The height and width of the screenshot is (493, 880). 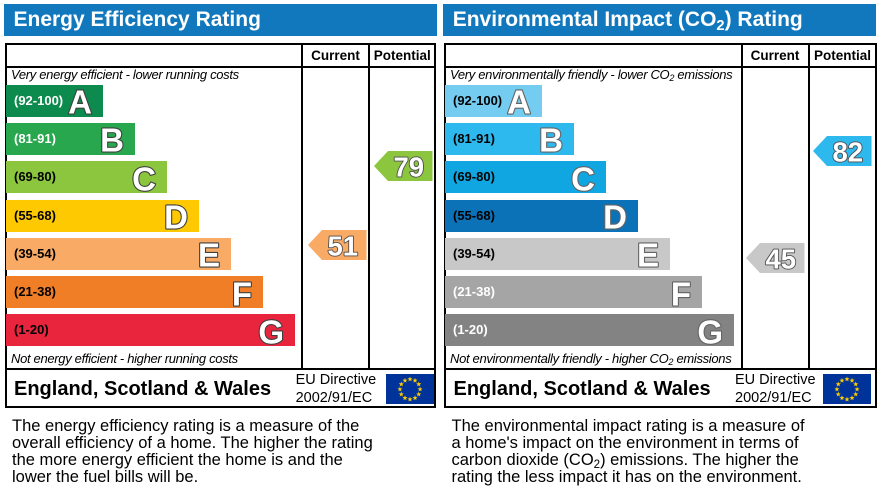 I want to click on svg-text: 51, so click(x=342, y=245).